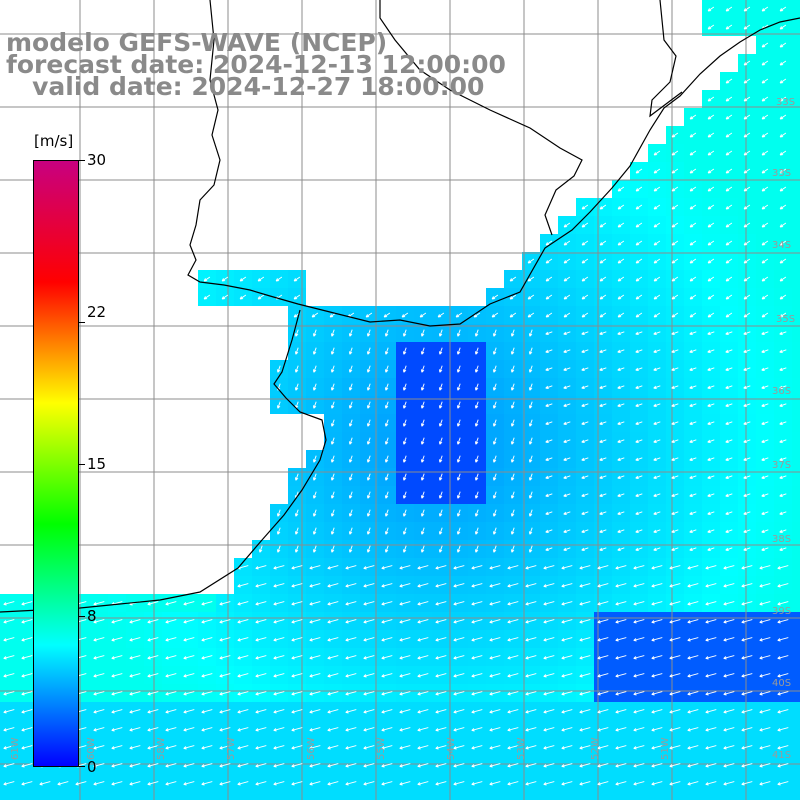 The width and height of the screenshot is (800, 800). What do you see at coordinates (782, 683) in the screenshot?
I see `lat-label: 40S` at bounding box center [782, 683].